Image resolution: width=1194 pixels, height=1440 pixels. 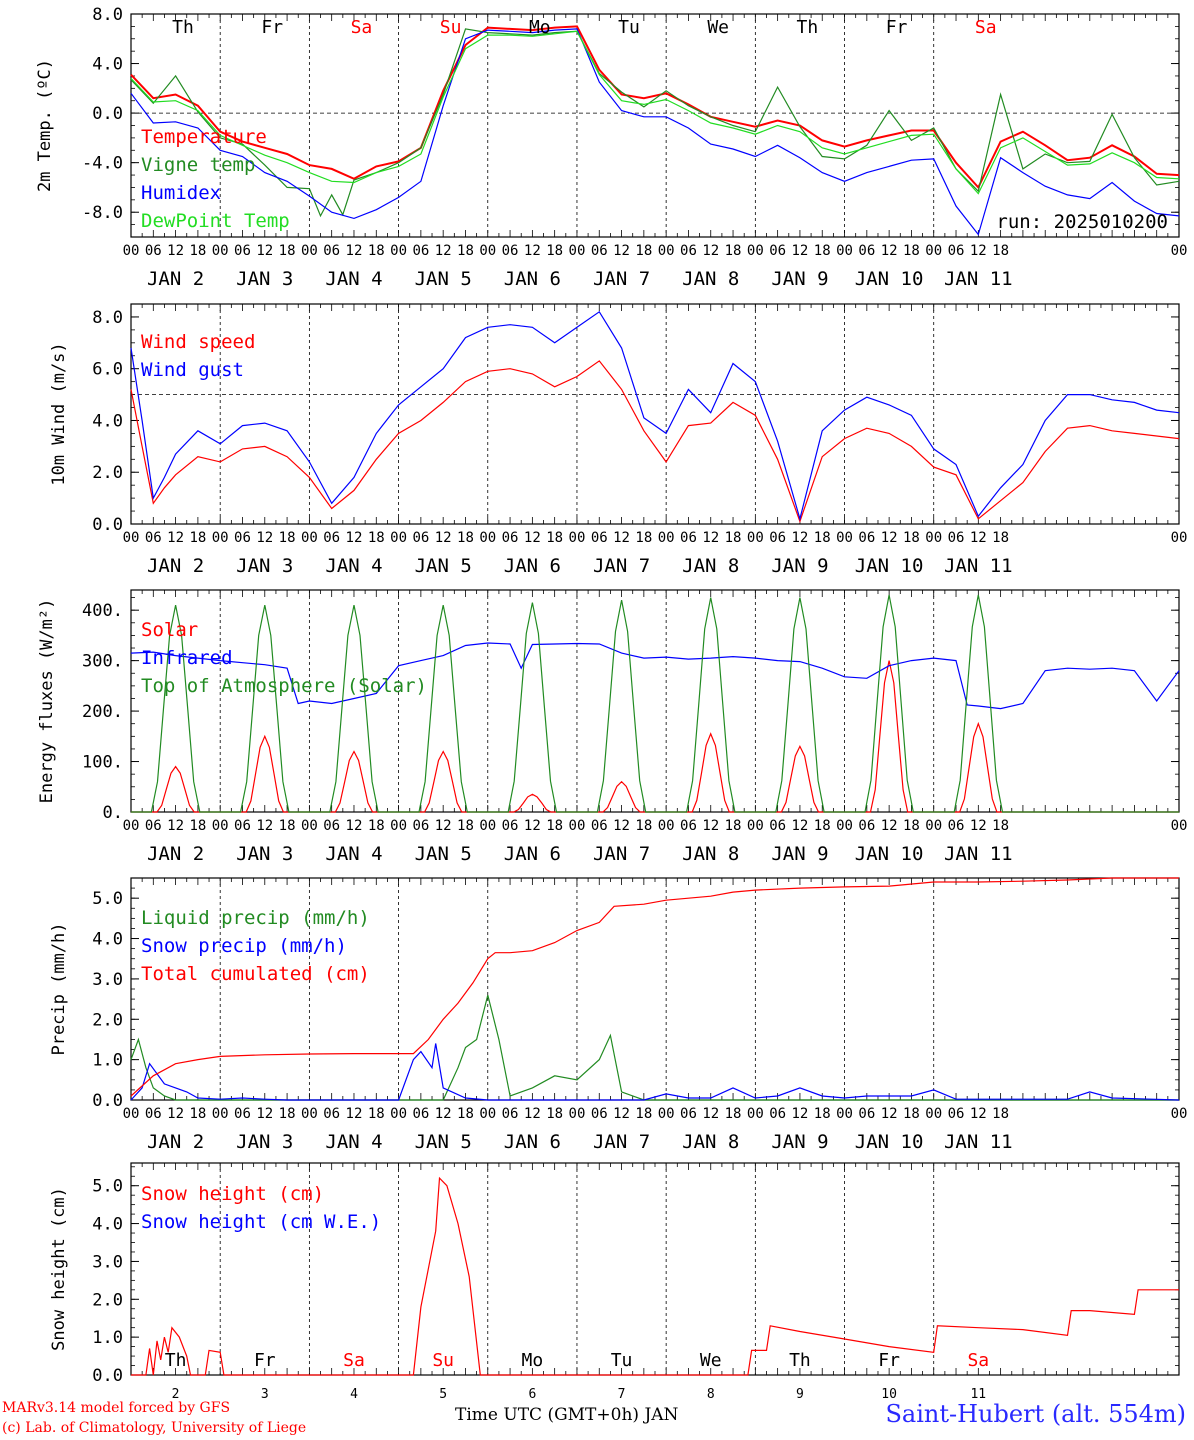 What do you see at coordinates (204, 137) in the screenshot?
I see `legend-entry: Temperature` at bounding box center [204, 137].